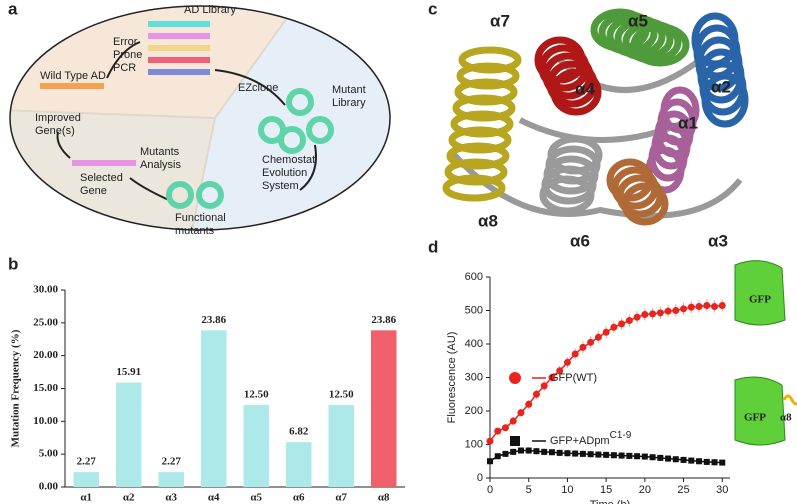  Describe the element at coordinates (721, 86) in the screenshot. I see `helix-label: α2` at that location.